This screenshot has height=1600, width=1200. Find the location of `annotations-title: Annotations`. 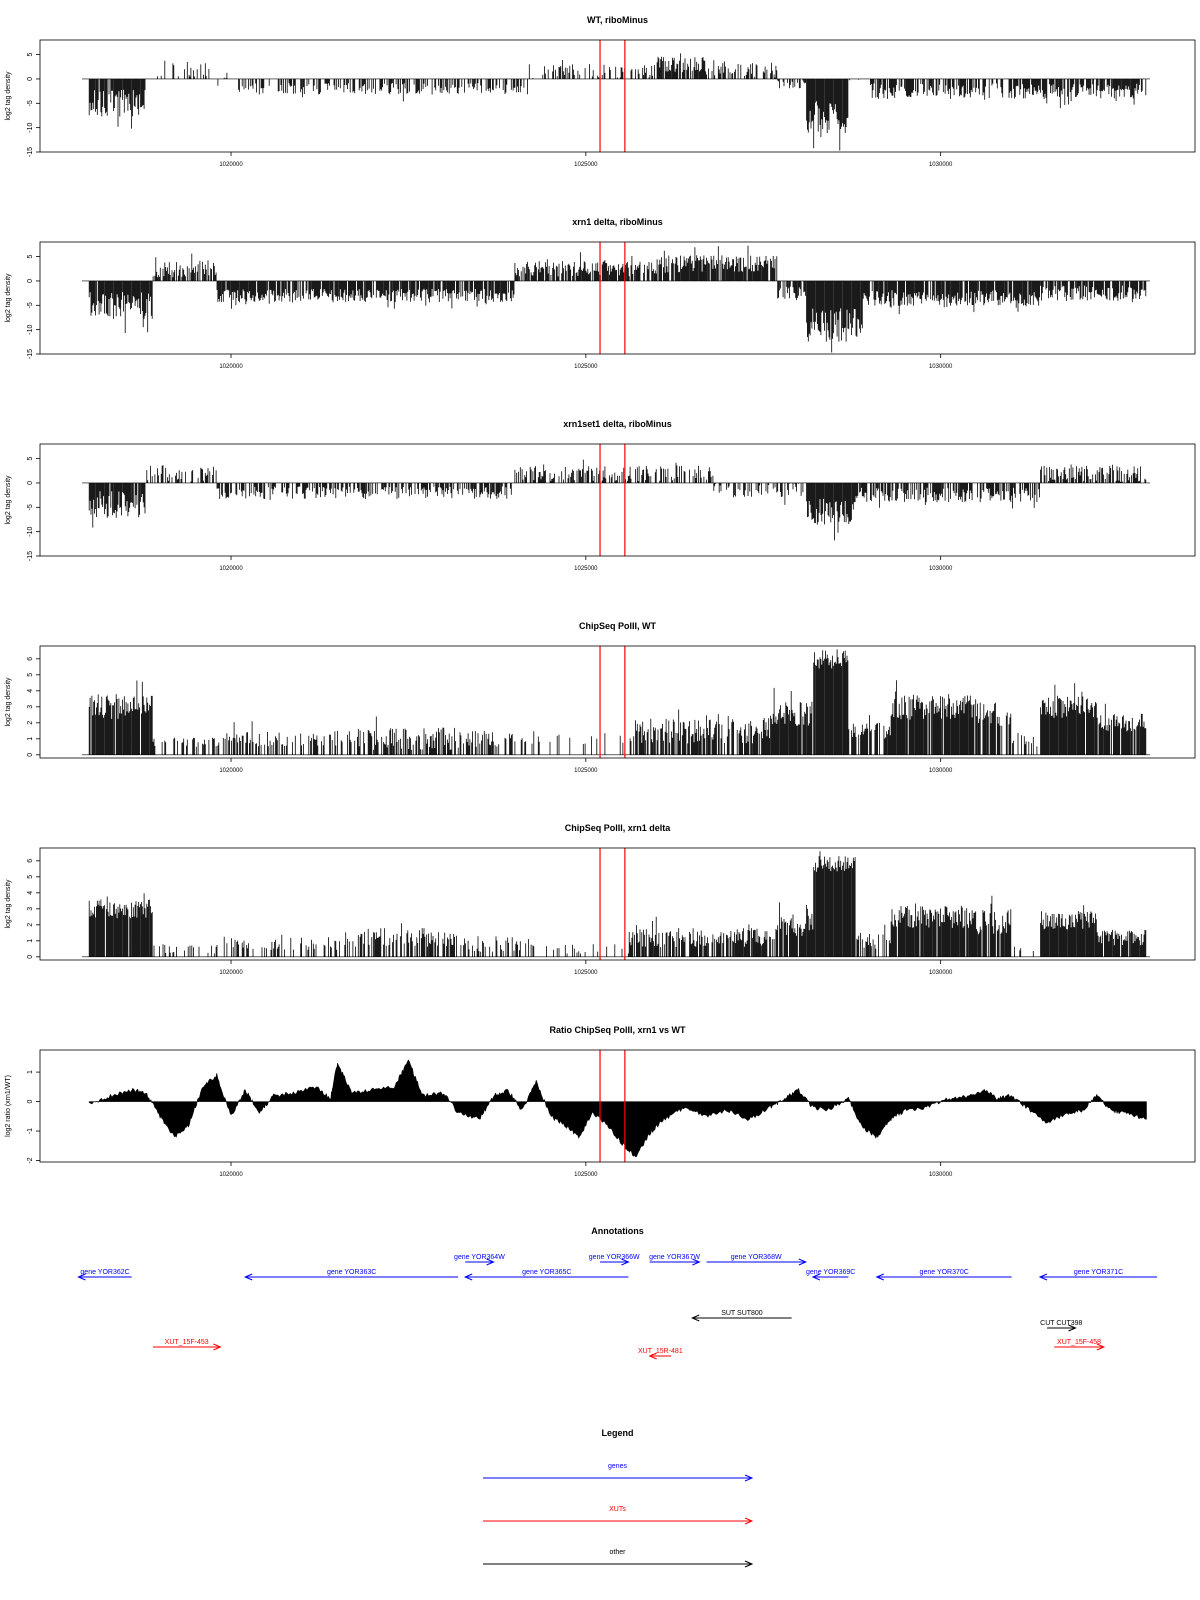

annotations-title: Annotations is located at coordinates (617, 1231).